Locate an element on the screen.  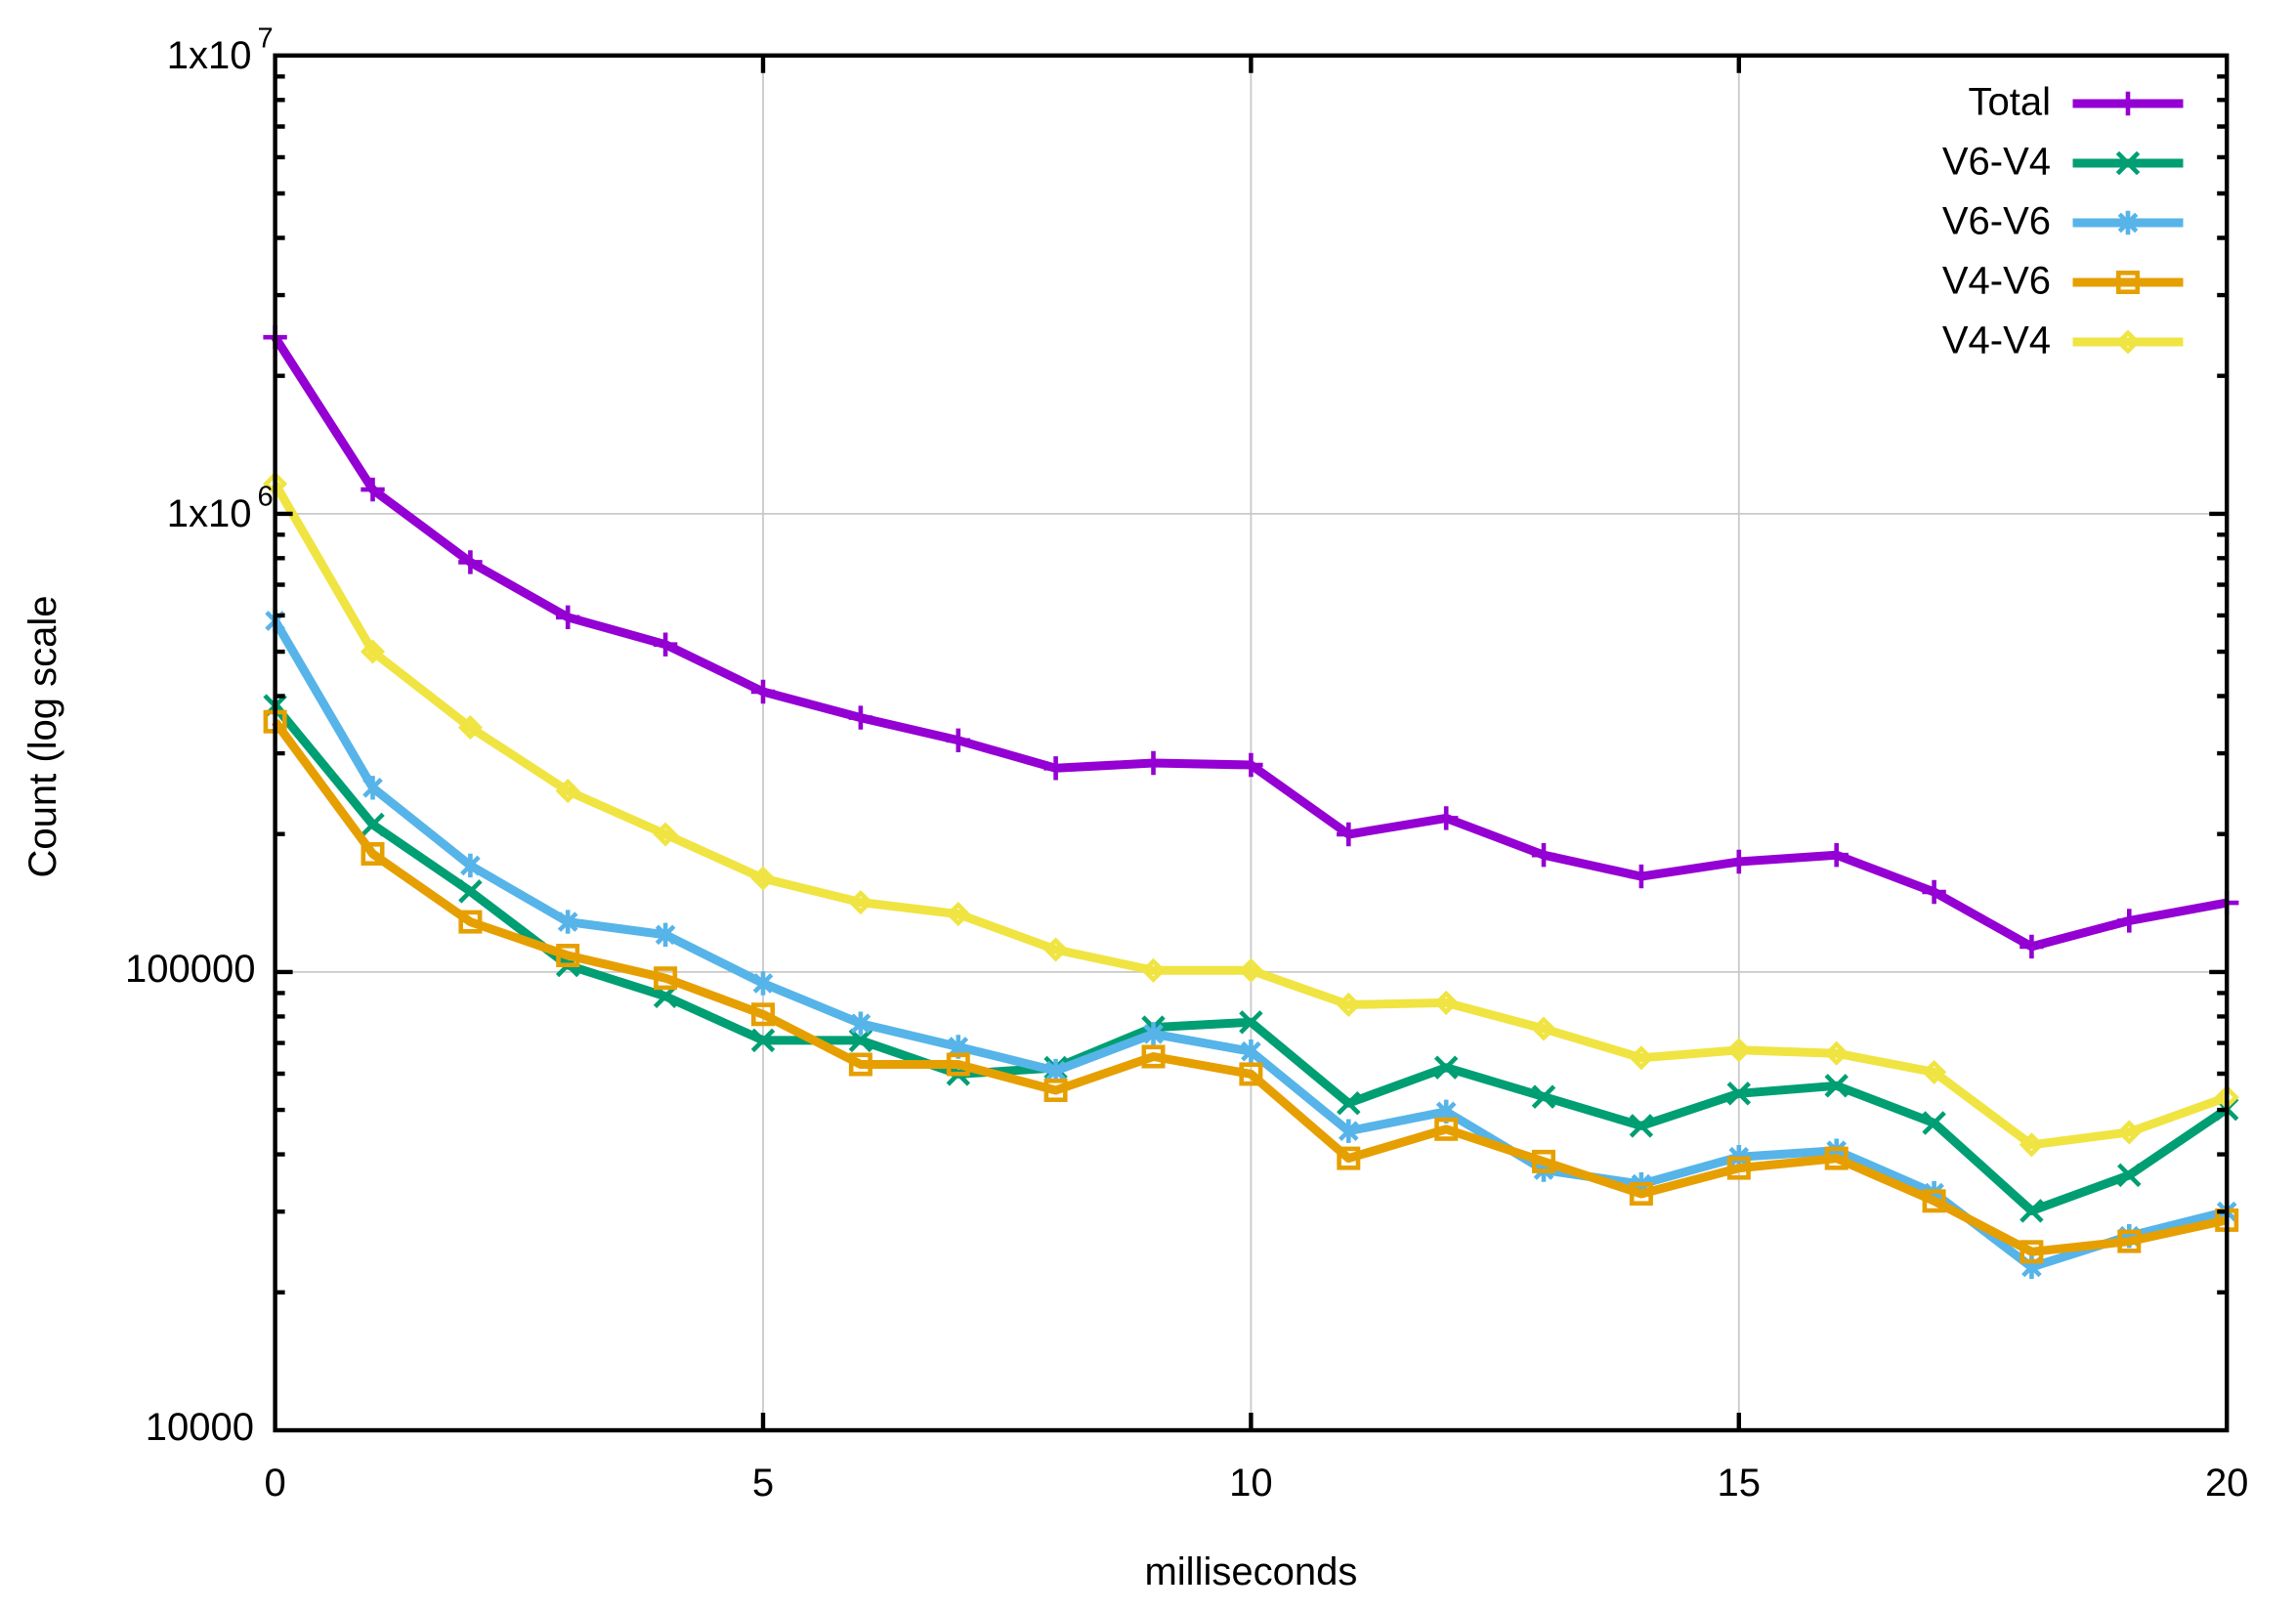
svg-text: 5 is located at coordinates (763, 1483).